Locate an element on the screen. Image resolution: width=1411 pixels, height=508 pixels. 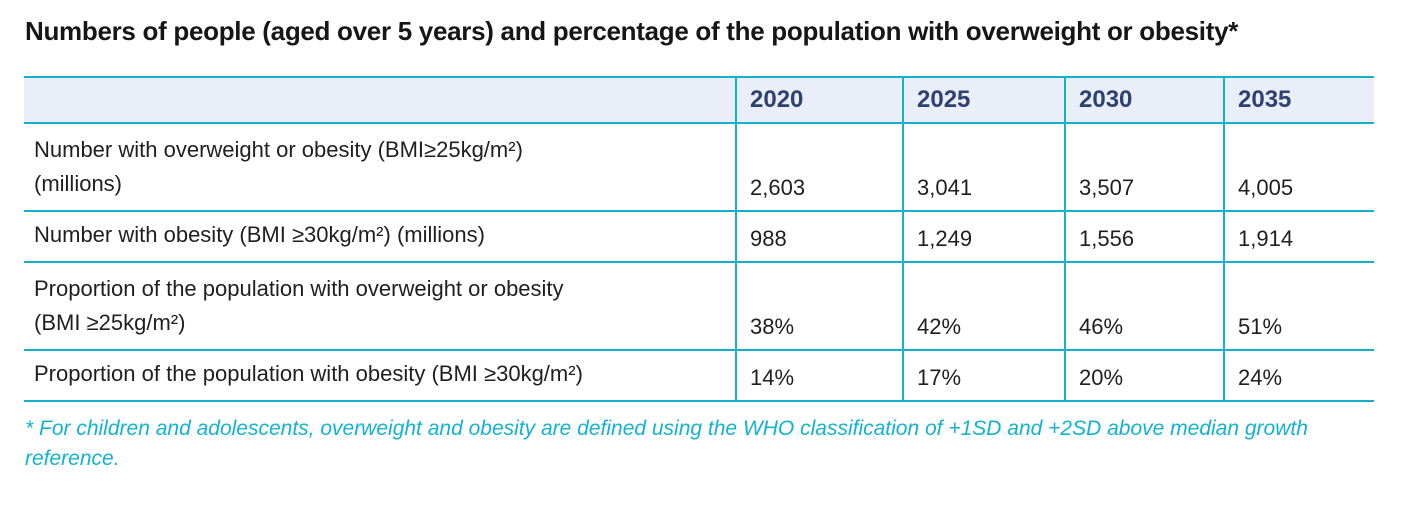
column-header-2025: 2025 is located at coordinates (983, 100).